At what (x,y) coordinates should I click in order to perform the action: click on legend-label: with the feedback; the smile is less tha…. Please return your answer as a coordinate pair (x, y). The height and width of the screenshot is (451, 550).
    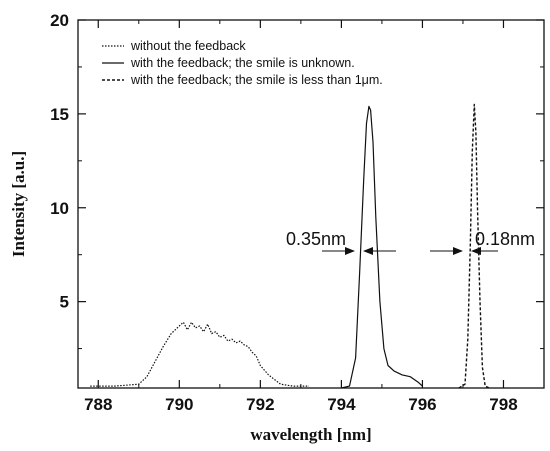
    Looking at the image, I should click on (256, 80).